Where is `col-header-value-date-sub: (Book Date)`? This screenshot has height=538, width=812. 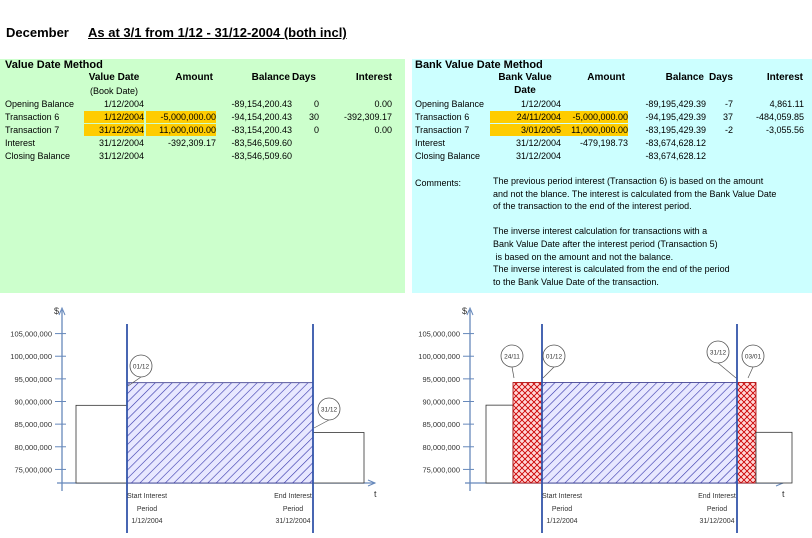 col-header-value-date-sub: (Book Date) is located at coordinates (114, 91).